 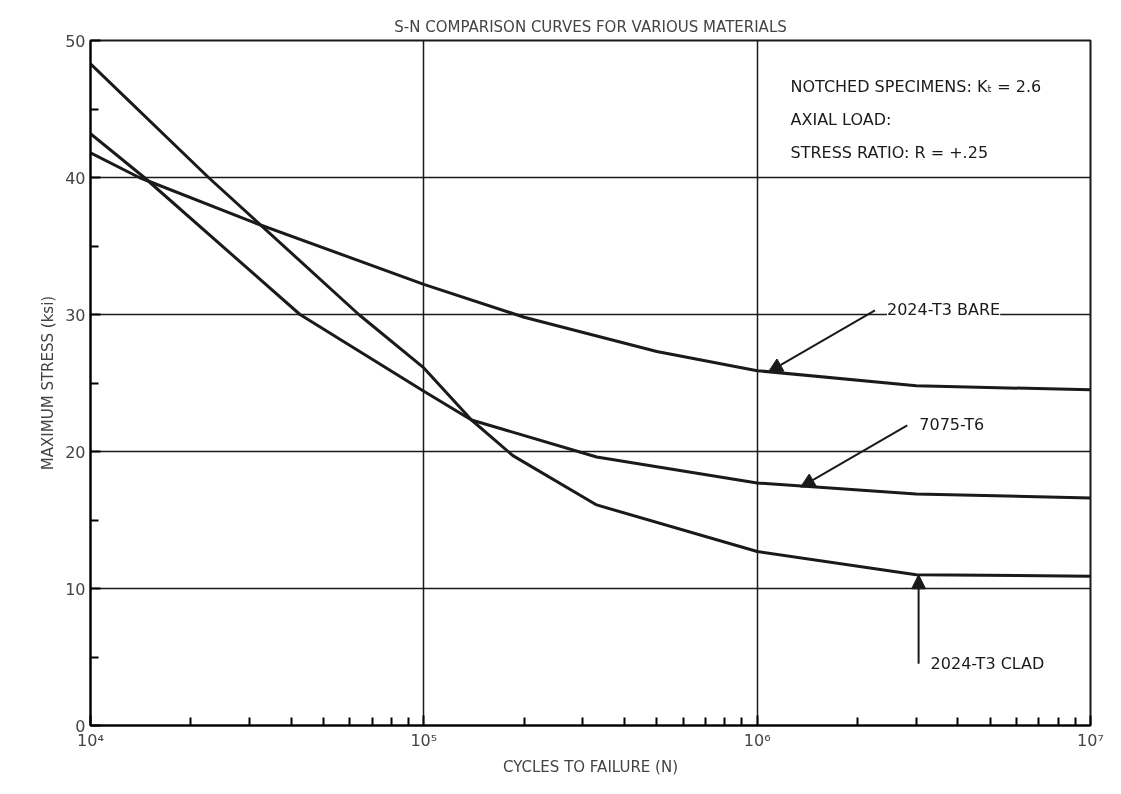 I want to click on annotation: 2024-T3 BARE, so click(x=943, y=310).